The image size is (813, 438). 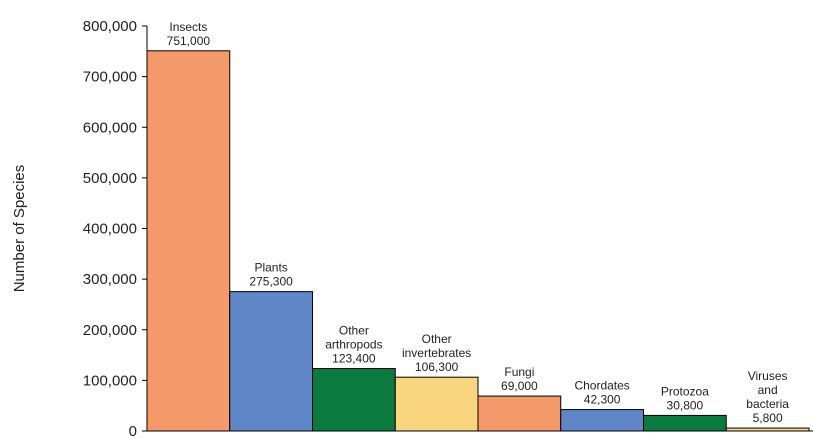 I want to click on bar-value-label: 30,800, so click(x=685, y=405).